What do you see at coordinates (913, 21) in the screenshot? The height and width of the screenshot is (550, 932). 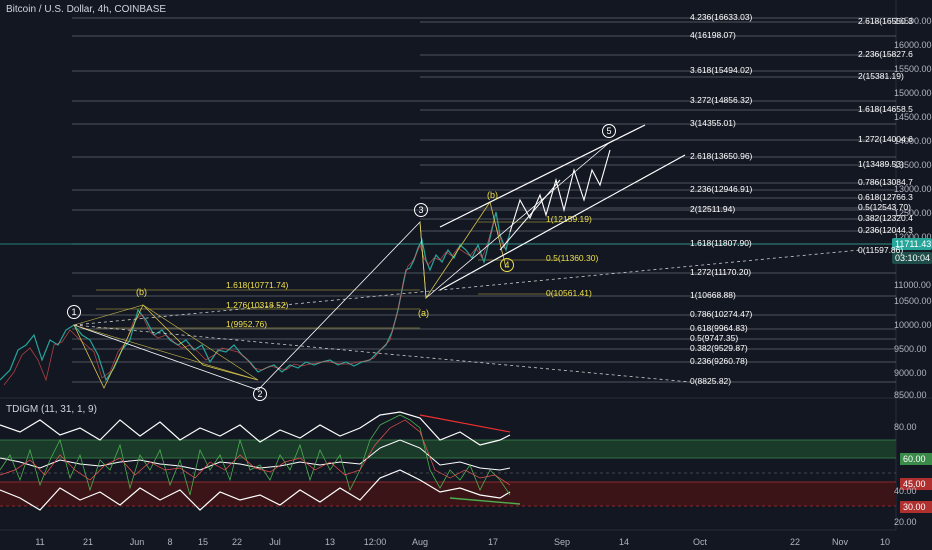 I see `price-tick: 16500.00` at bounding box center [913, 21].